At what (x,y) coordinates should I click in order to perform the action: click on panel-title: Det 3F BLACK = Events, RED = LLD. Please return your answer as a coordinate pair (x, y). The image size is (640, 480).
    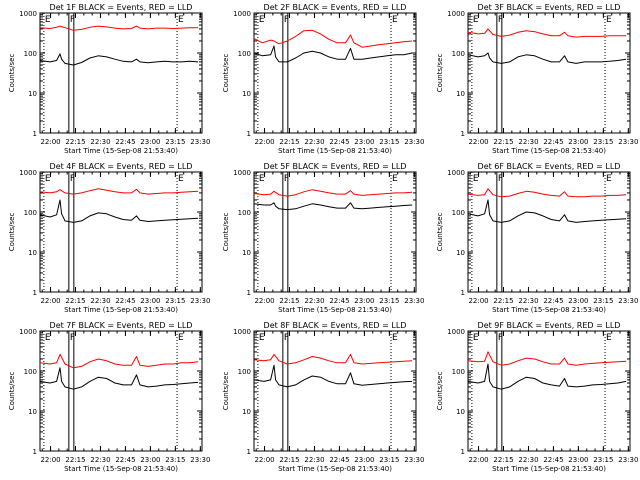
    Looking at the image, I should click on (549, 7).